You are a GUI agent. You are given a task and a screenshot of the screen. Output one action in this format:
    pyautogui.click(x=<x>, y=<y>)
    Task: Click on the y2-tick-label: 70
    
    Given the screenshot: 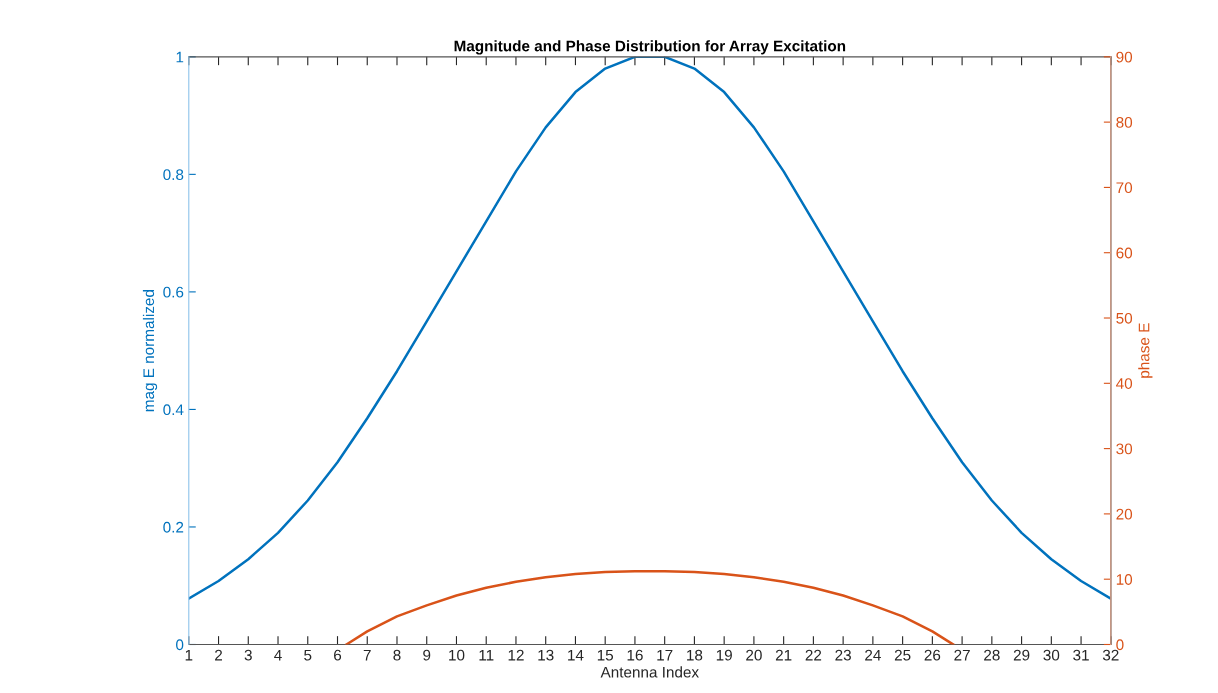 What is the action you would take?
    pyautogui.click(x=1124, y=188)
    